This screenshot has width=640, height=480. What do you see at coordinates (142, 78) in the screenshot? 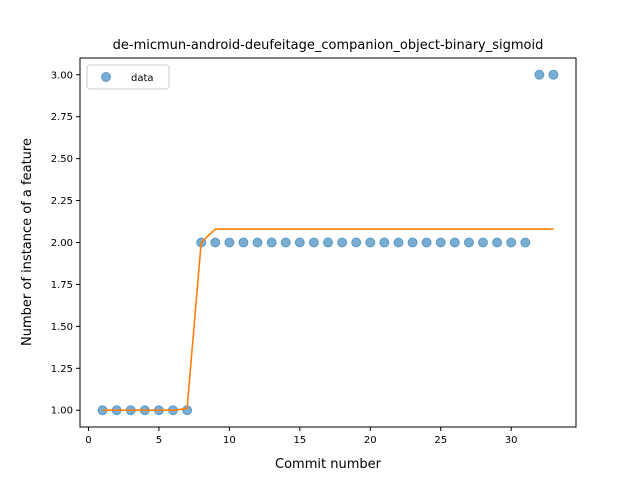
I see `legend-label-data: data` at bounding box center [142, 78].